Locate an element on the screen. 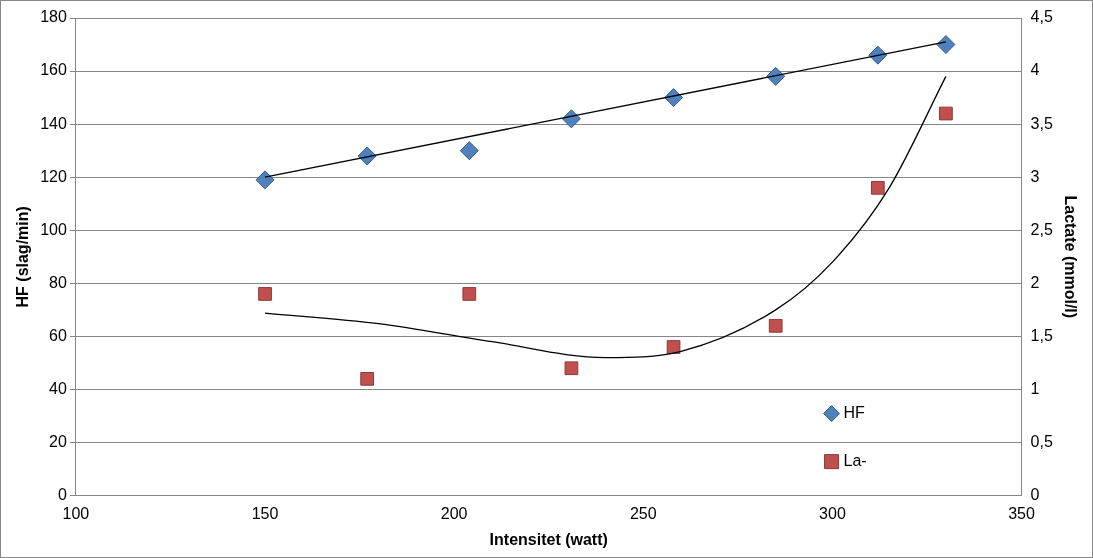 This screenshot has height=558, width=1093. x-tick-label: 150 is located at coordinates (265, 513).